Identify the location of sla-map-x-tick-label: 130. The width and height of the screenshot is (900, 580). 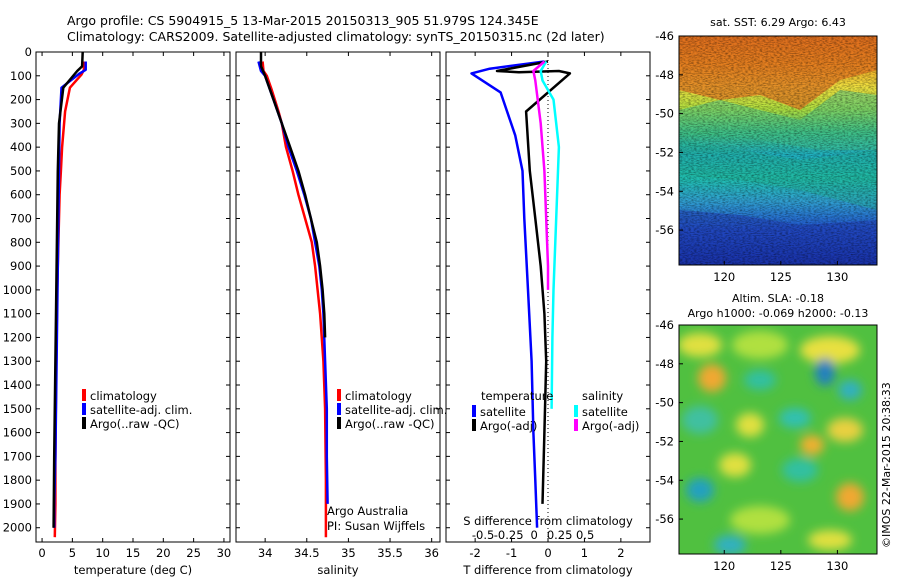
(837, 566).